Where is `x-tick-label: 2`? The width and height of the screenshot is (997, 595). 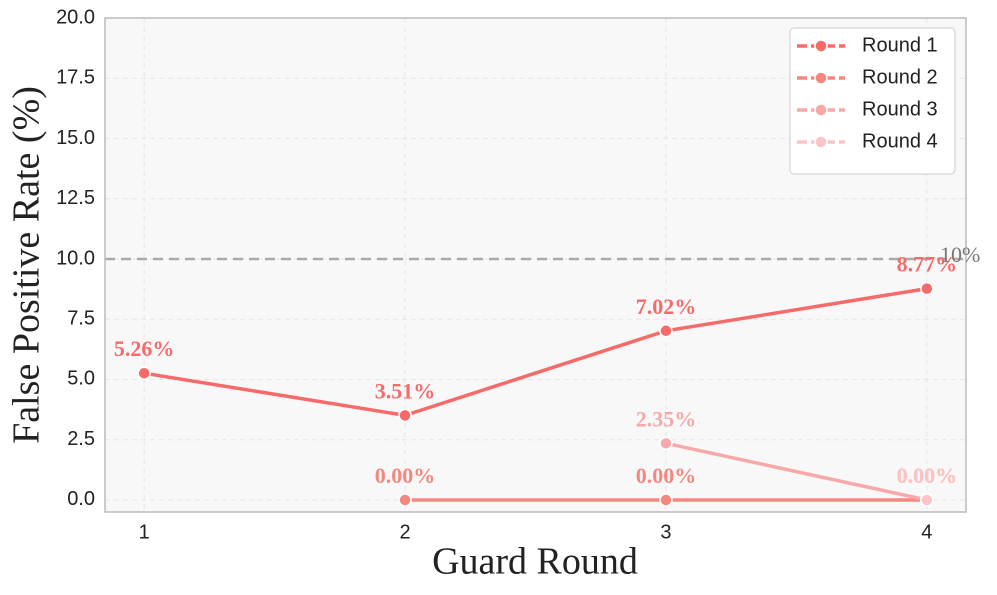 x-tick-label: 2 is located at coordinates (404, 532).